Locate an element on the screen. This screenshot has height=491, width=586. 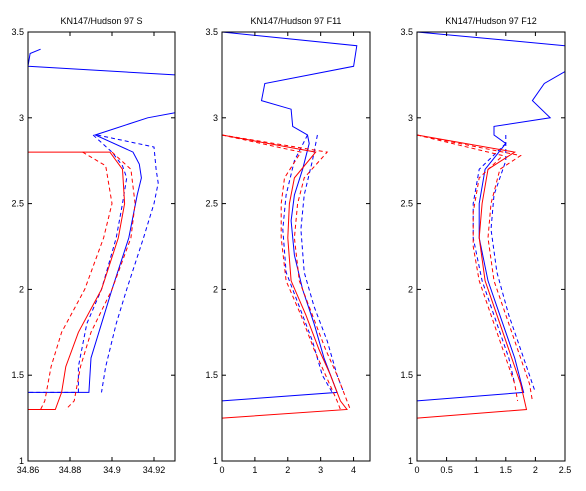
x-tick-label: 34.88 is located at coordinates (70, 470).